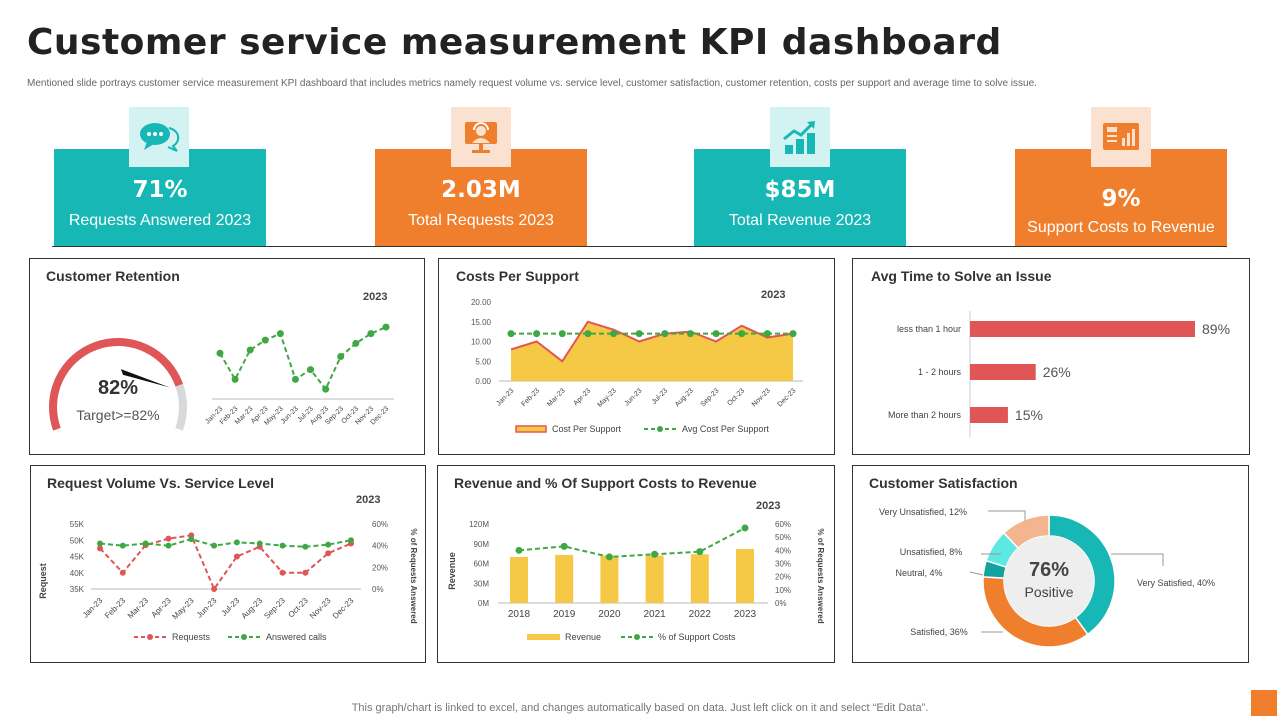  What do you see at coordinates (150, 637) in the screenshot?
I see `legend-marker-requests` at bounding box center [150, 637].